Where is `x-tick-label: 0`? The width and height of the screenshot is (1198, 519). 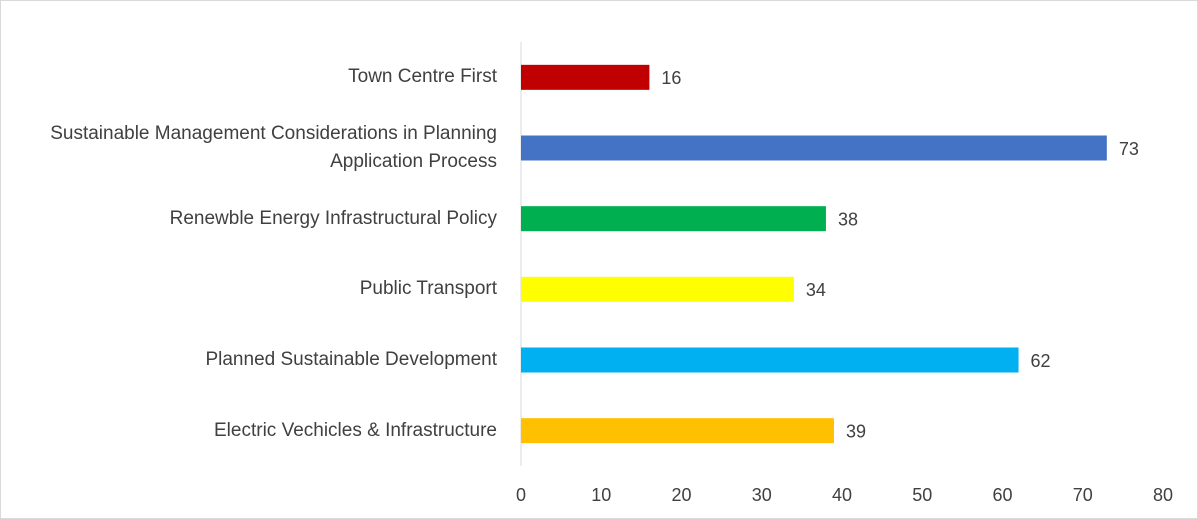
x-tick-label: 0 is located at coordinates (521, 495).